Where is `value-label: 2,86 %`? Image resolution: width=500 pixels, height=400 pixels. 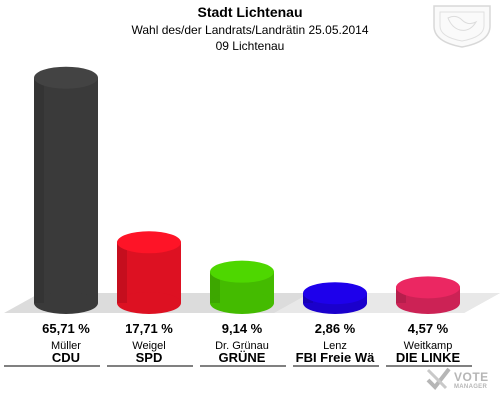 value-label: 2,86 % is located at coordinates (335, 328).